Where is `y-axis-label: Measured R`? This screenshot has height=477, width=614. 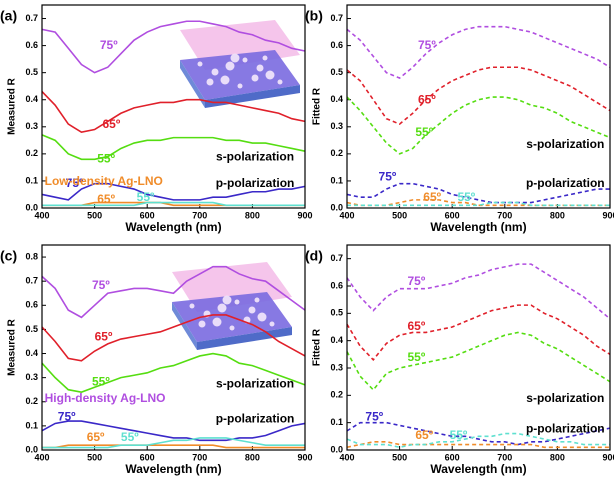 y-axis-label: Measured R is located at coordinates (12, 105).